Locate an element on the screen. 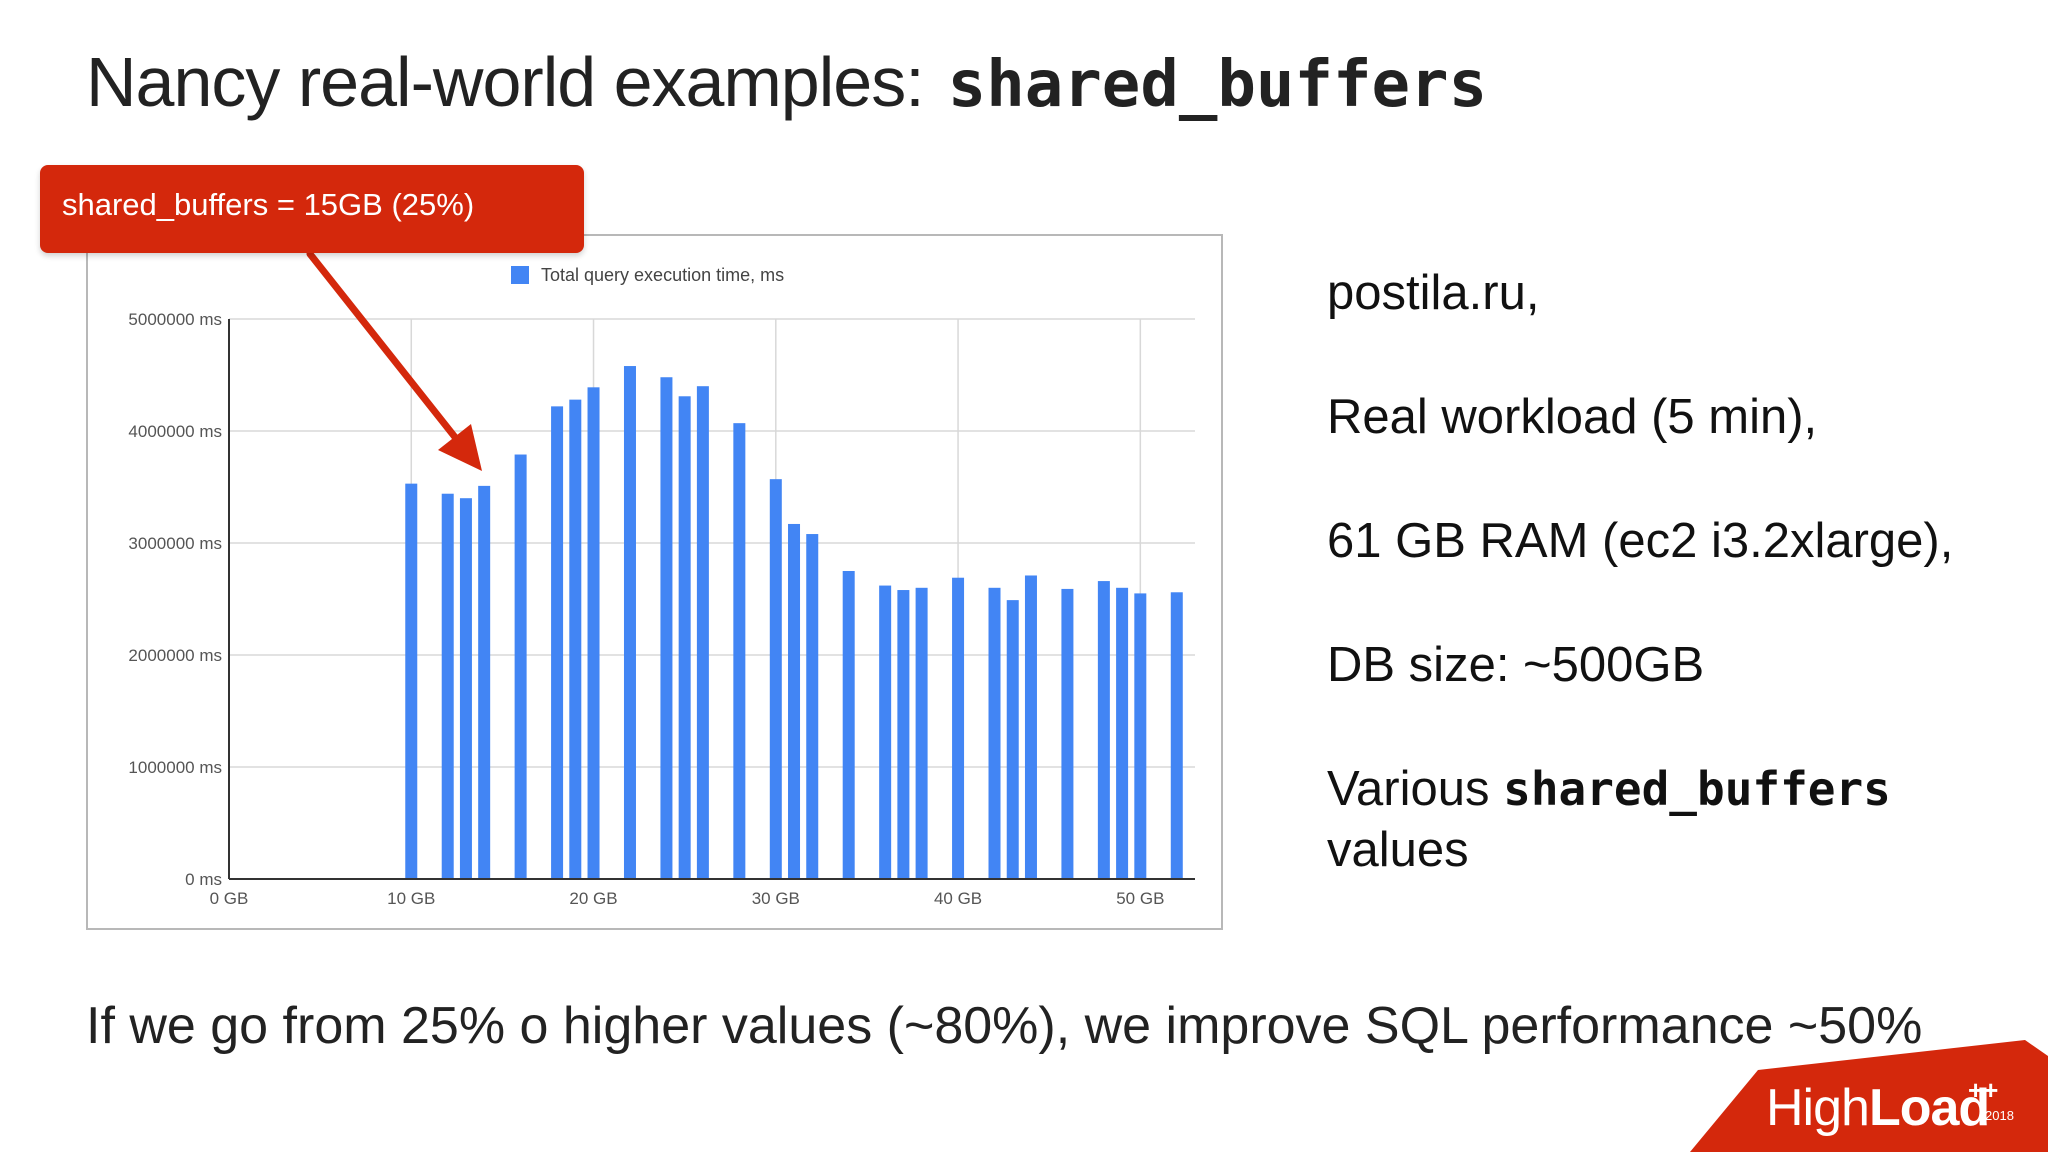 This screenshot has height=1152, width=2048. y-tick-label: 1000000 ms is located at coordinates (175, 767).